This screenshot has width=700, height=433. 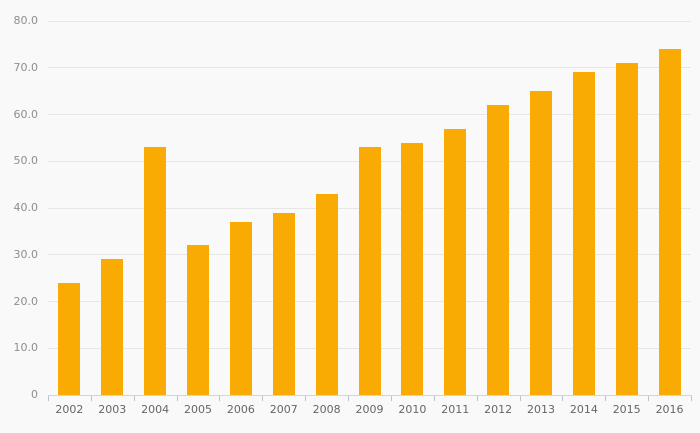 I want to click on x-axis-tick-label: 2009, so click(x=369, y=409).